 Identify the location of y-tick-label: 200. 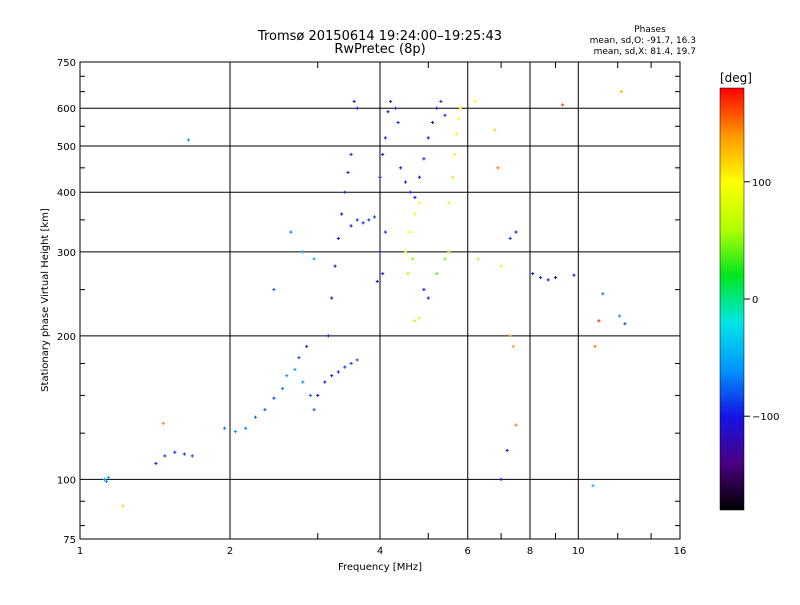
(66, 337).